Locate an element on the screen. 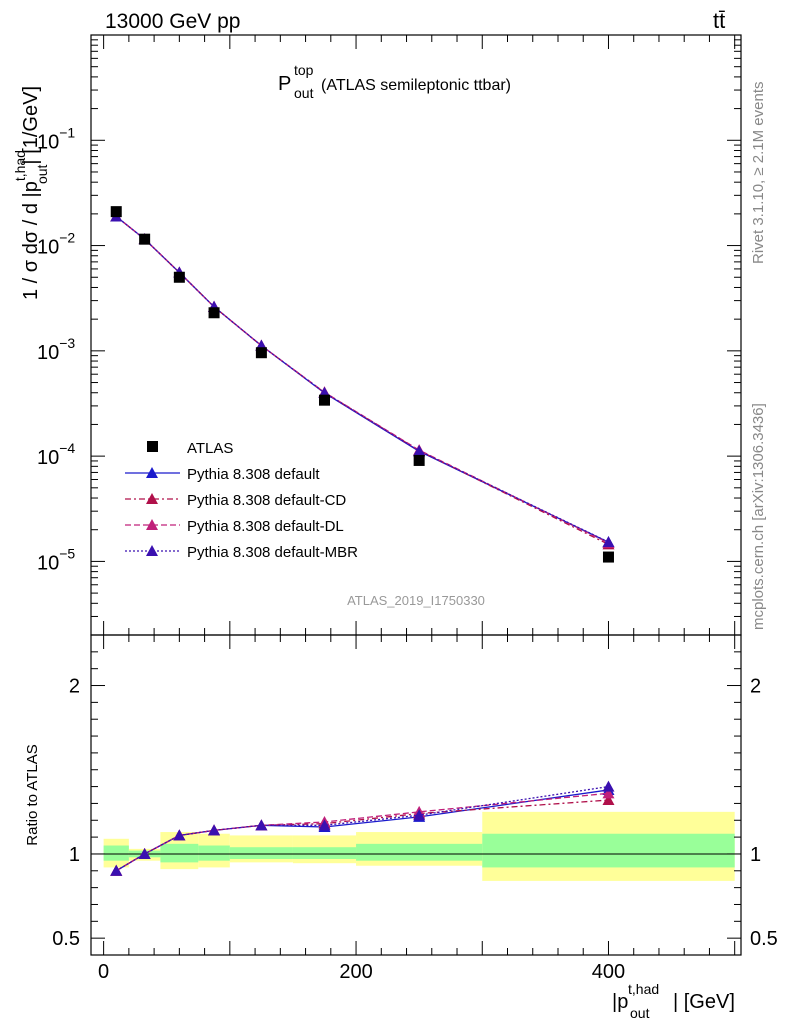  ratio-y-tick-label-right: 1 is located at coordinates (755, 855).